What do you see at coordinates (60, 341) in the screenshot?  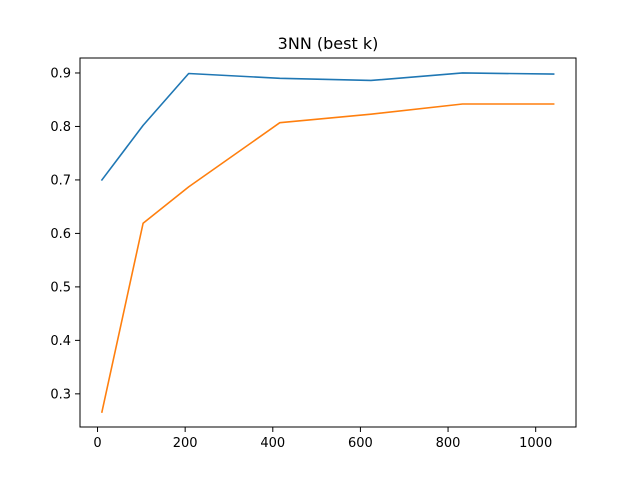 I see `y-tick-label: 0.4` at bounding box center [60, 341].